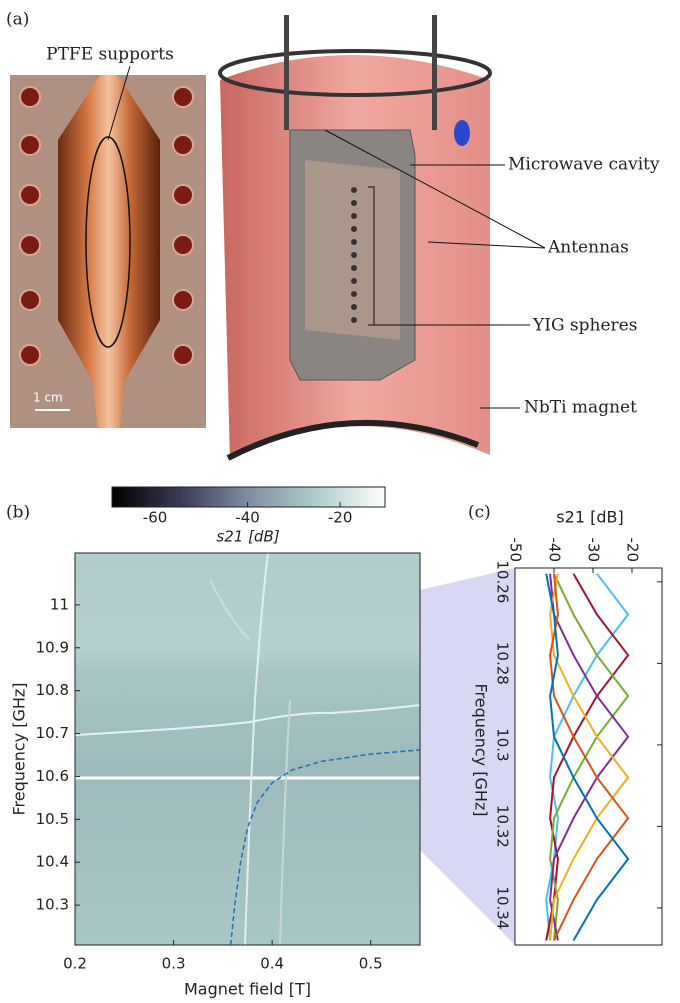 The image size is (680, 1003). I want to click on y-tick-label: 10.34, so click(503, 907).